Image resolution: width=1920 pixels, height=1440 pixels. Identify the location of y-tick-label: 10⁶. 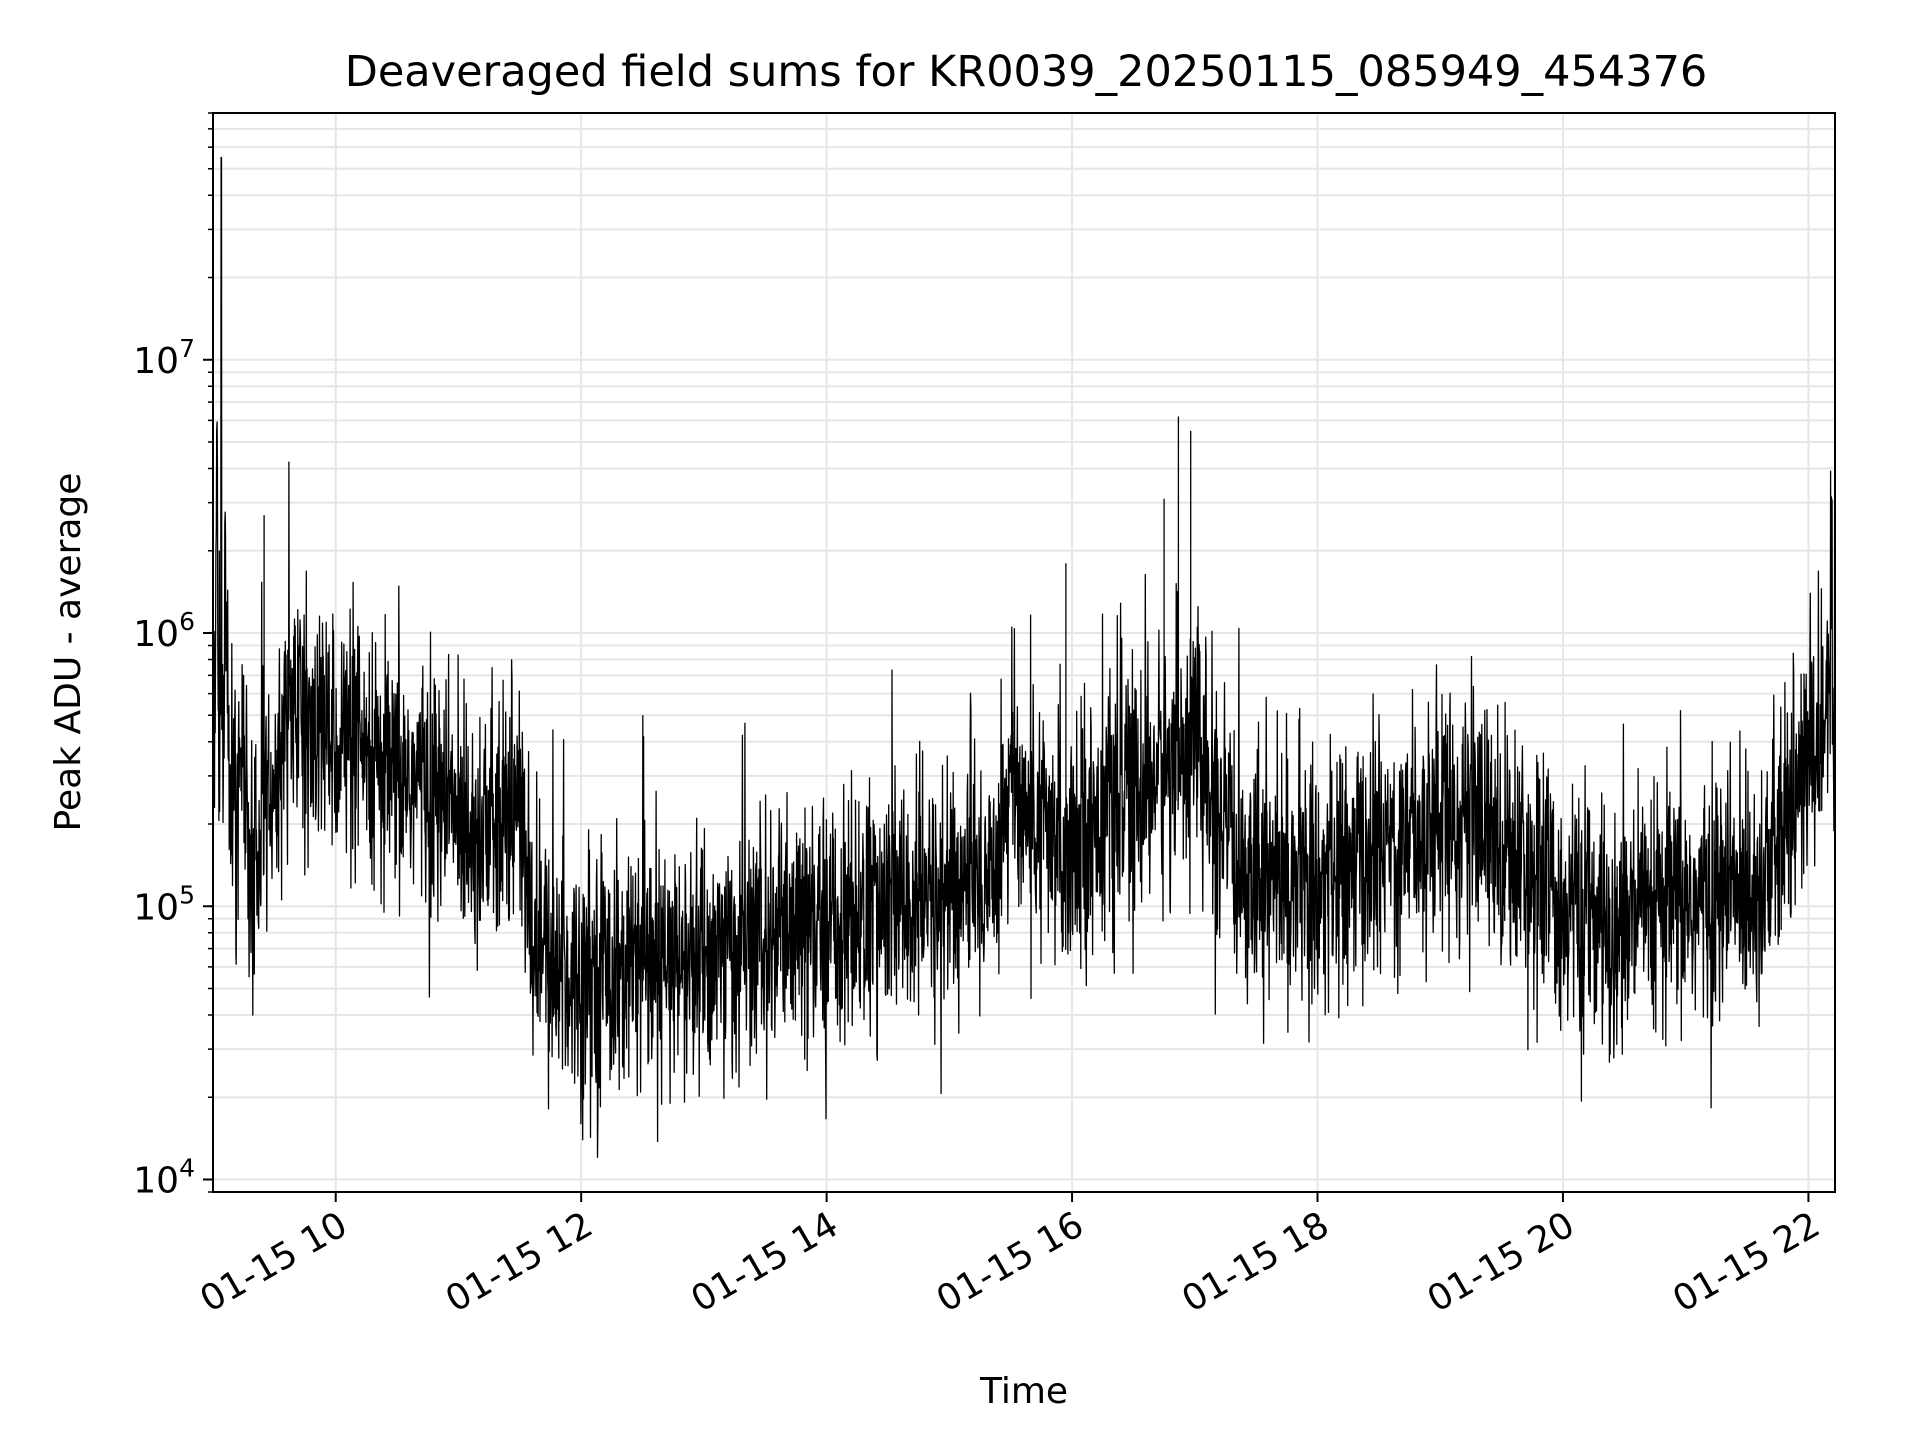
(164, 631).